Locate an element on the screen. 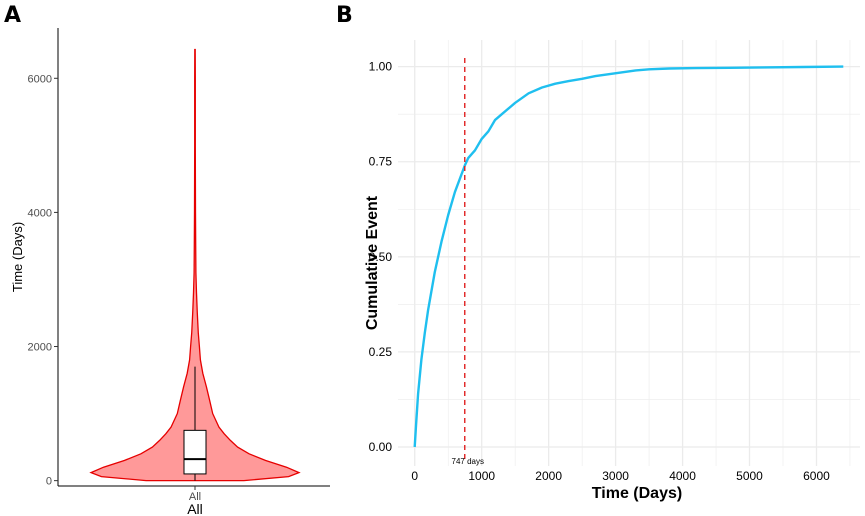 The height and width of the screenshot is (516, 865). x-tick-label: 3000 is located at coordinates (615, 476).